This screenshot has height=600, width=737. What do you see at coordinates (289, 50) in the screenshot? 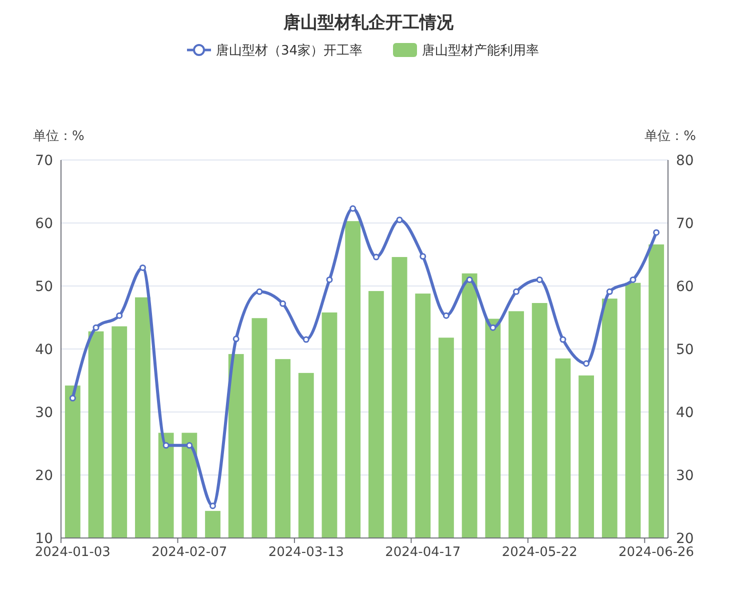
I see `legend-label: 唐山型材（34家）开工率` at bounding box center [289, 50].